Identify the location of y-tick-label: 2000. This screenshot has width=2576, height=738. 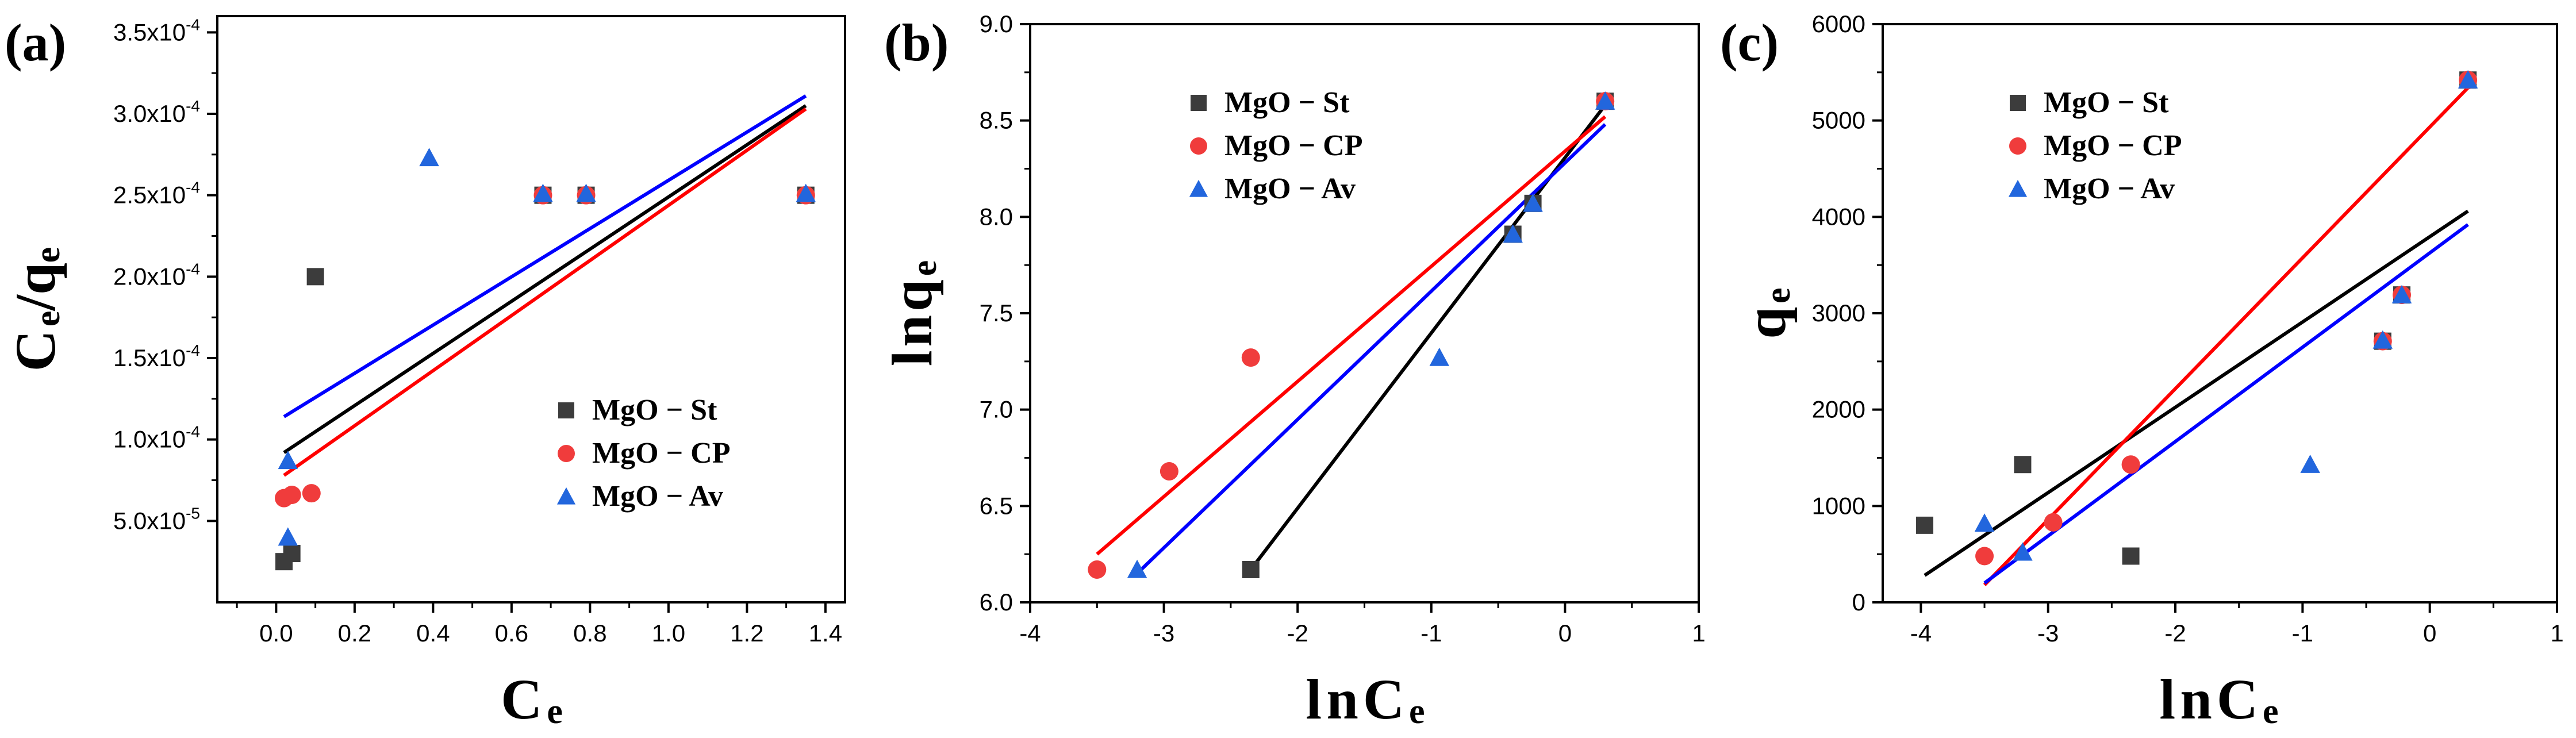
(1838, 409).